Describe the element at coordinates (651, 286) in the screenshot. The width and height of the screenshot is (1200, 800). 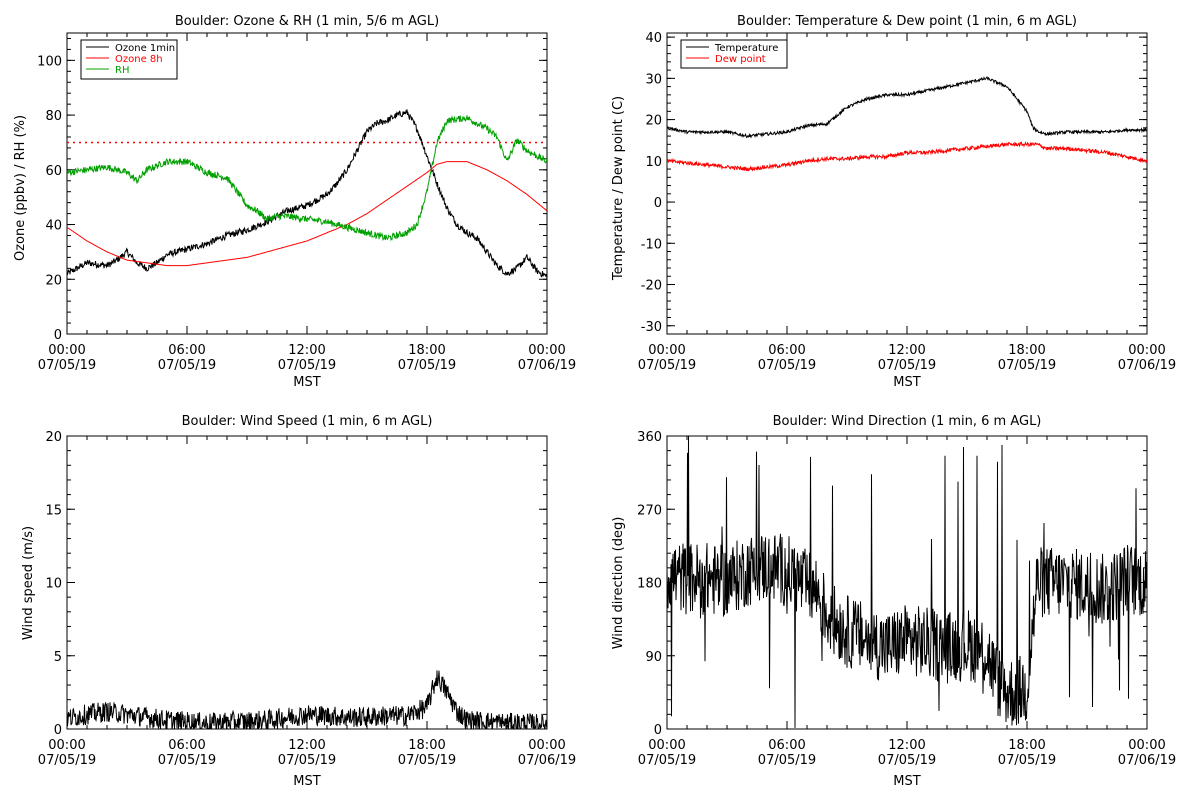
I see `y-tick-label: -20` at that location.